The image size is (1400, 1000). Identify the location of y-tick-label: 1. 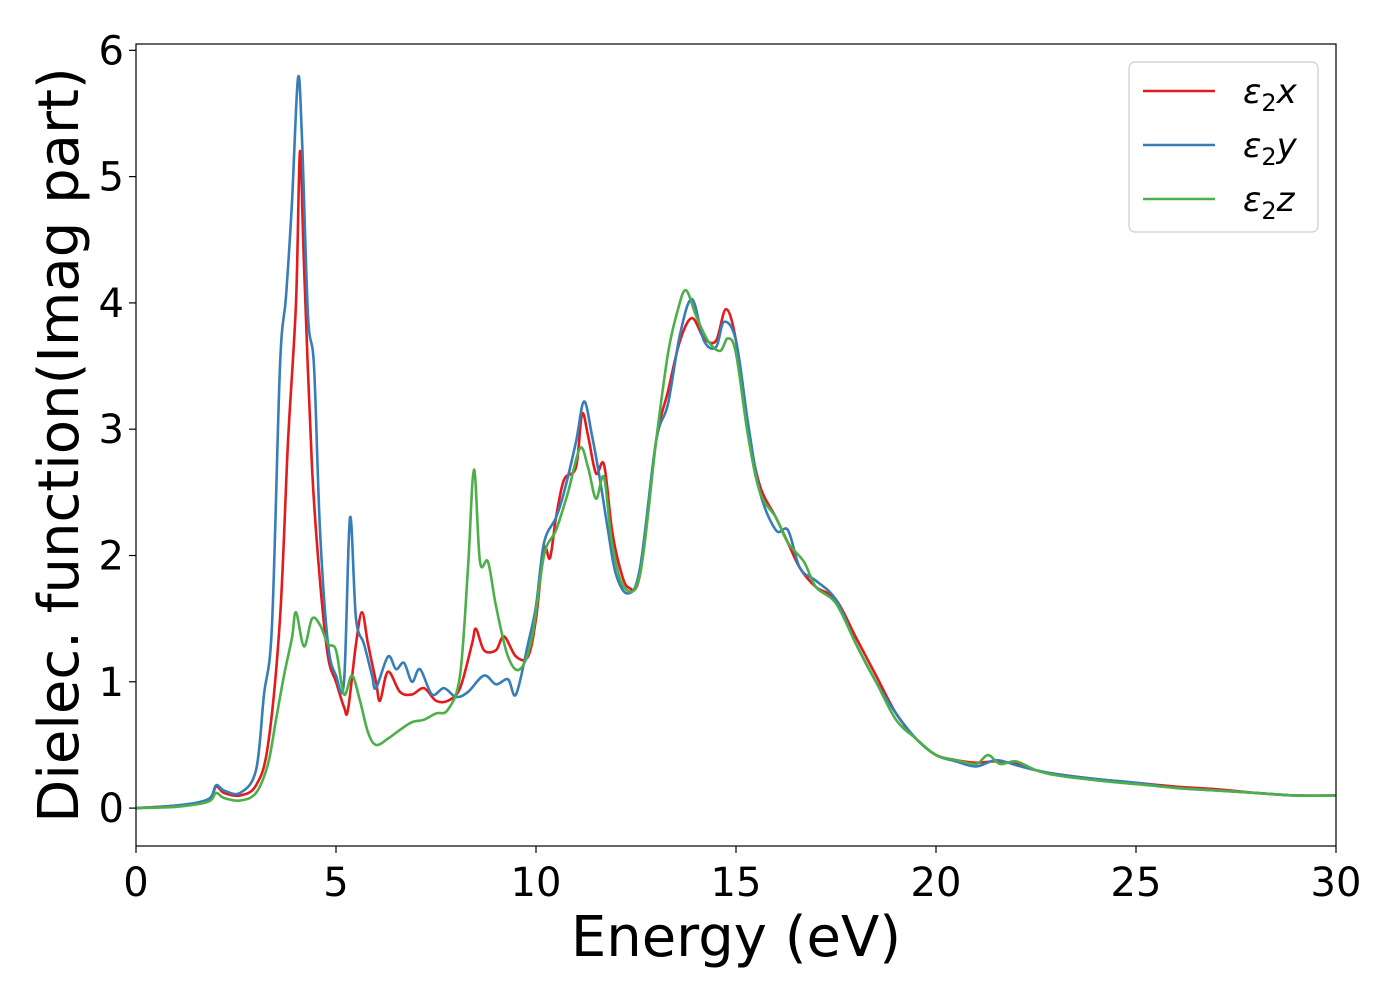
(111, 683).